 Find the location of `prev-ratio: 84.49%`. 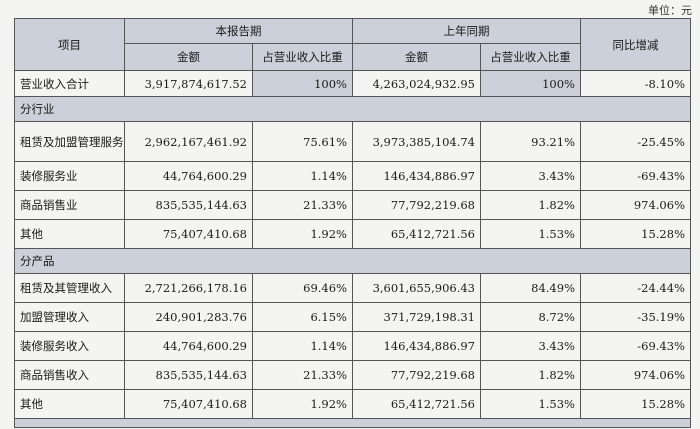

prev-ratio: 84.49% is located at coordinates (530, 288).